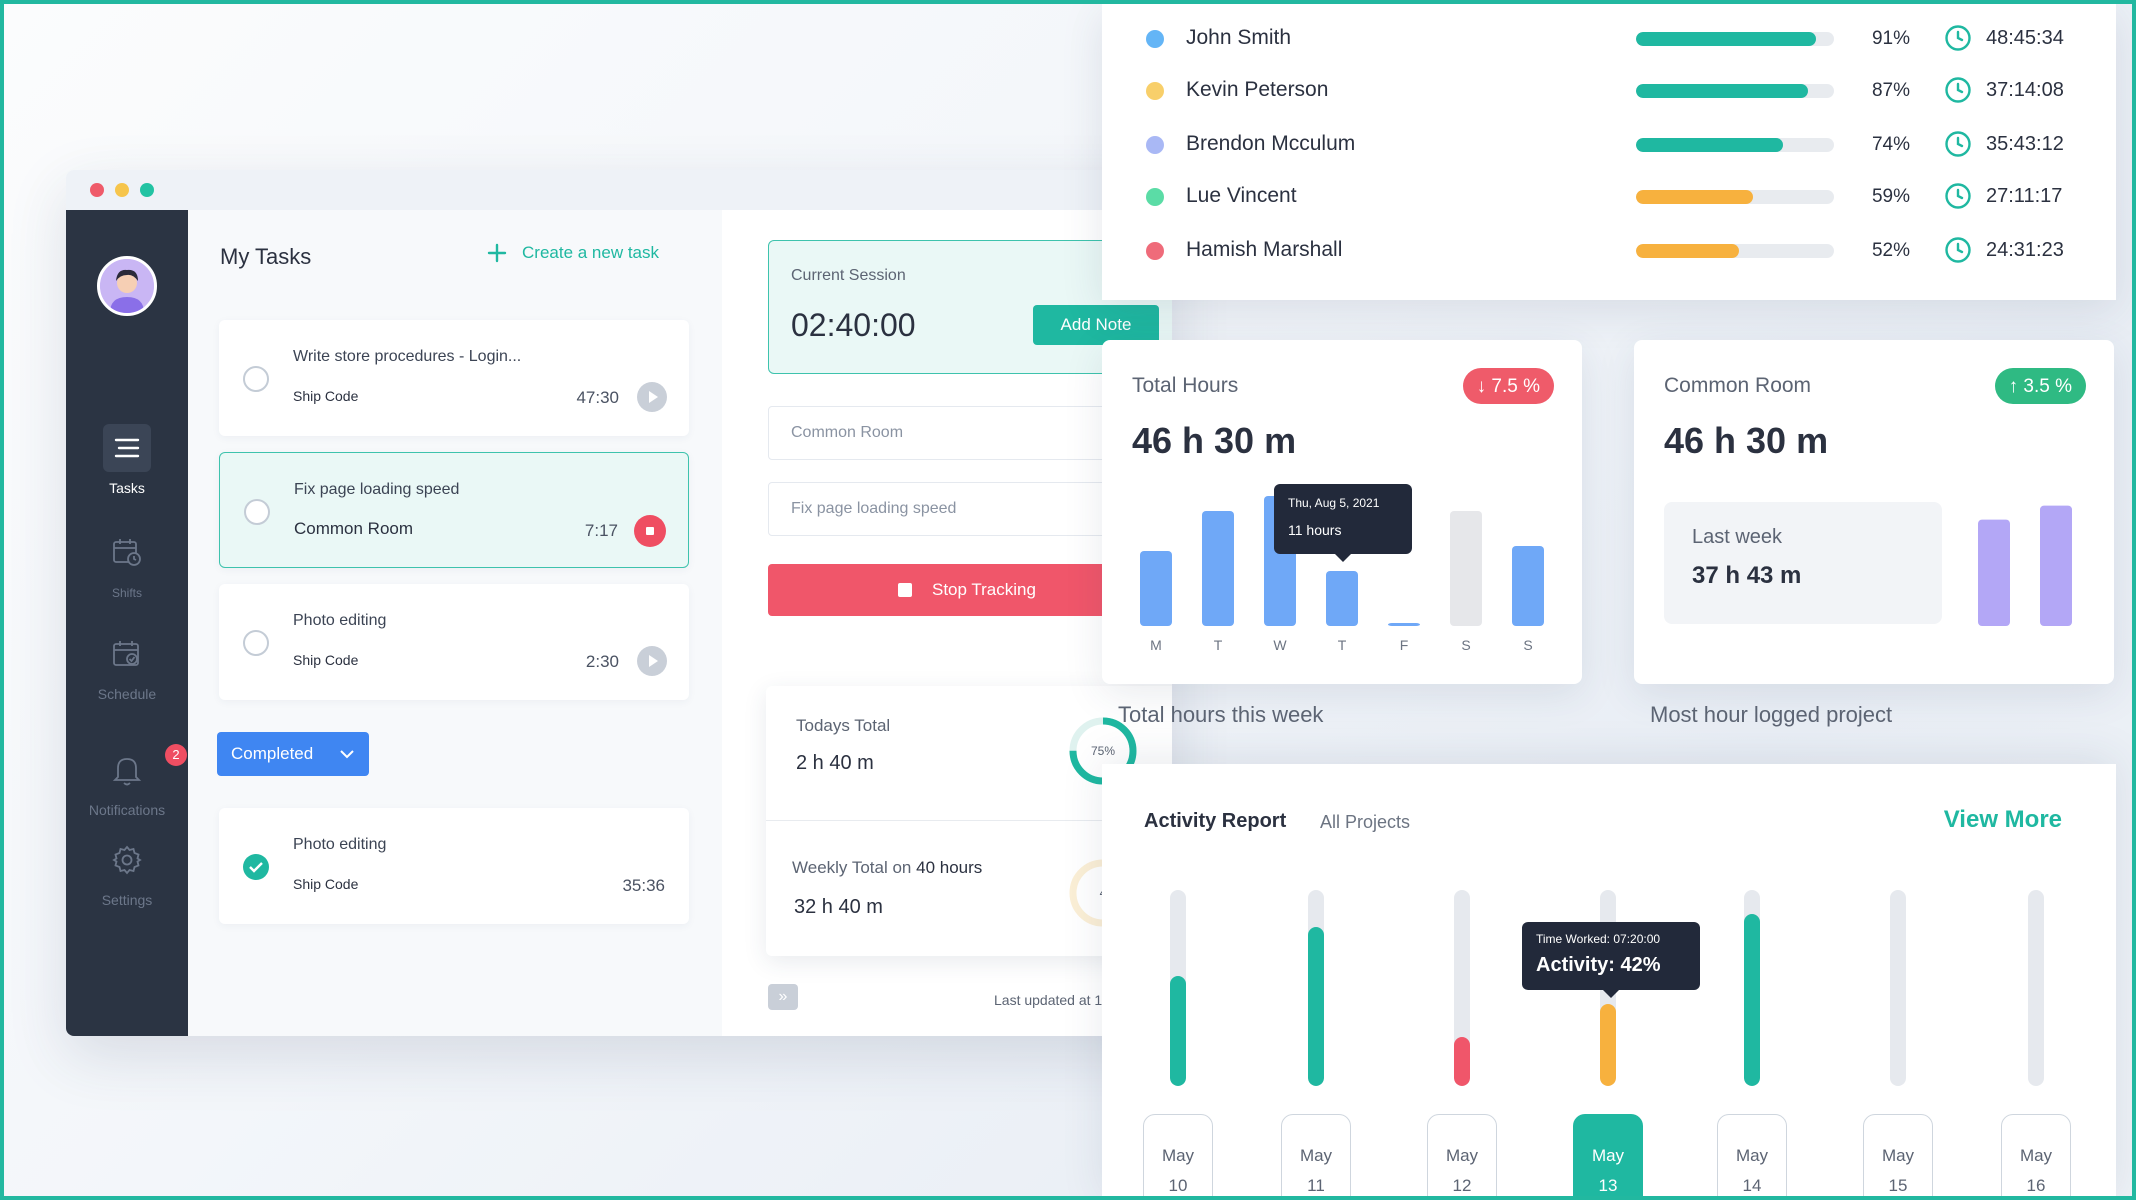 The image size is (2136, 1200). Describe the element at coordinates (1280, 645) in the screenshot. I see `x-tick-label: W` at that location.